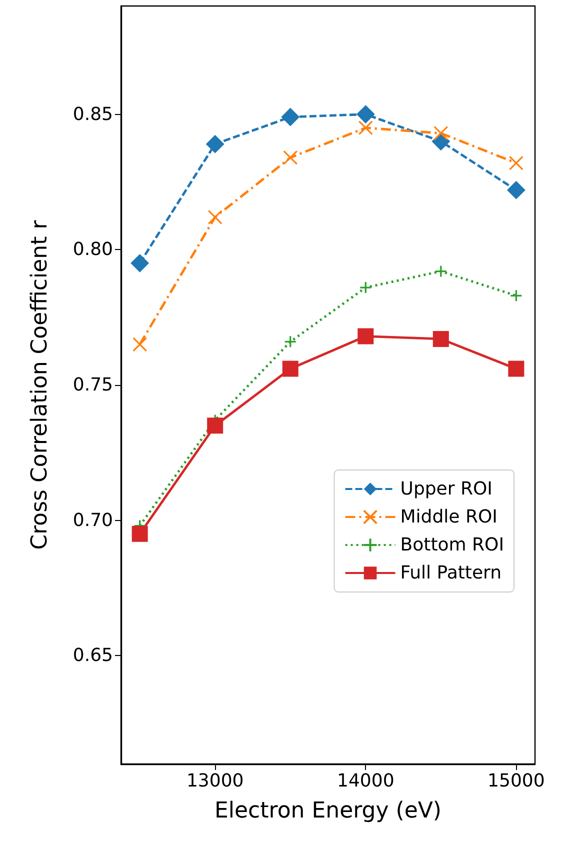 This screenshot has height=844, width=569. What do you see at coordinates (92, 114) in the screenshot?
I see `y-tick-label: 0.85` at bounding box center [92, 114].